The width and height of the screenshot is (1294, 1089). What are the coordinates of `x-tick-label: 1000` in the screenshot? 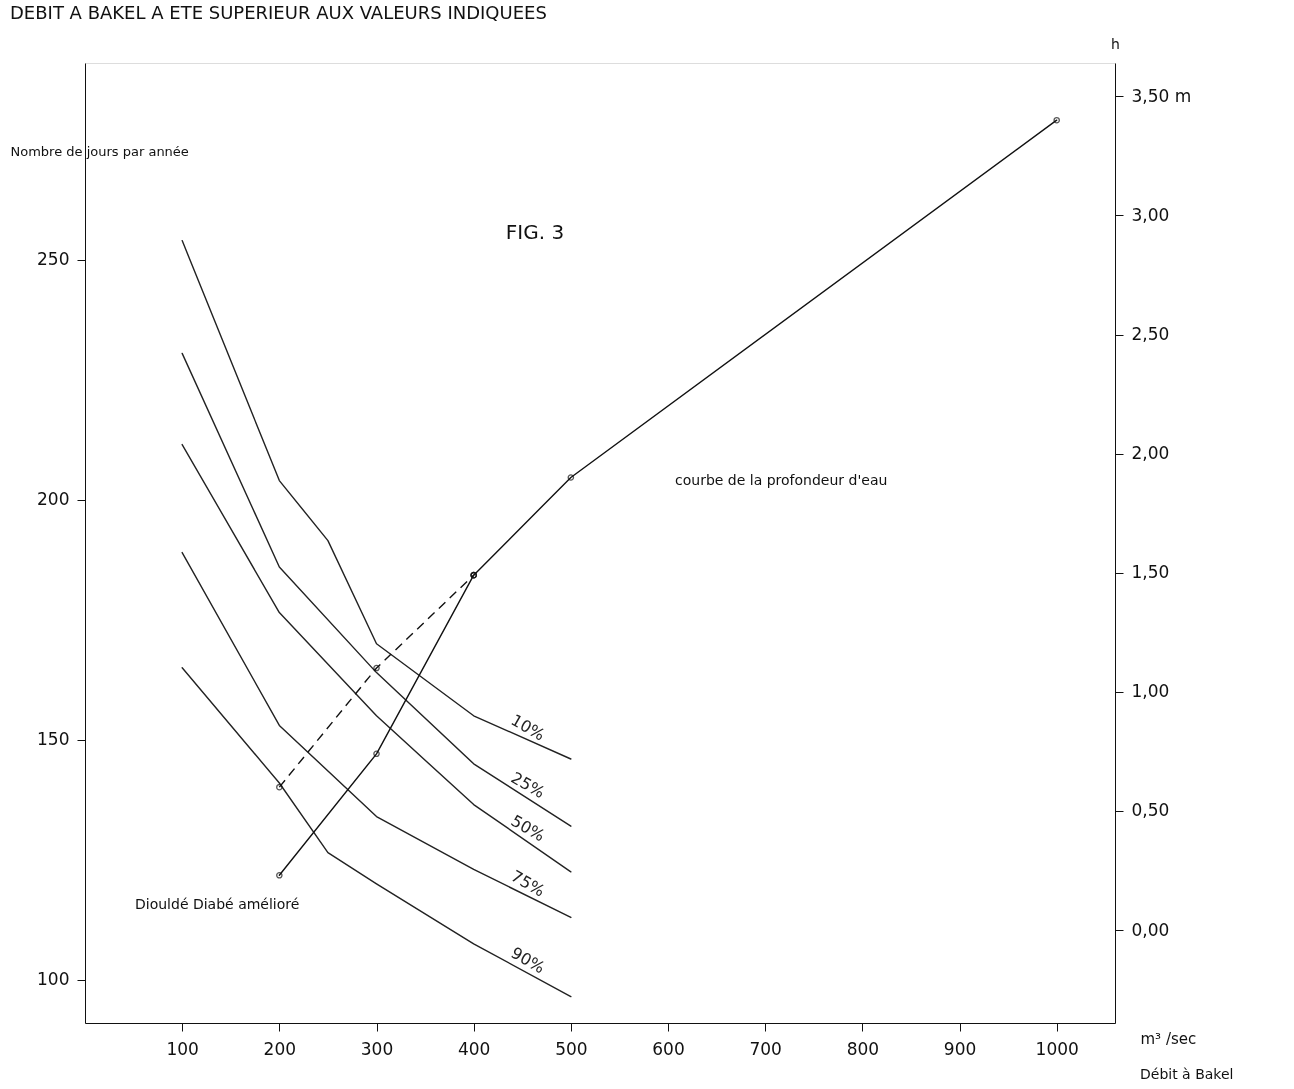 It's located at (1057, 1048).